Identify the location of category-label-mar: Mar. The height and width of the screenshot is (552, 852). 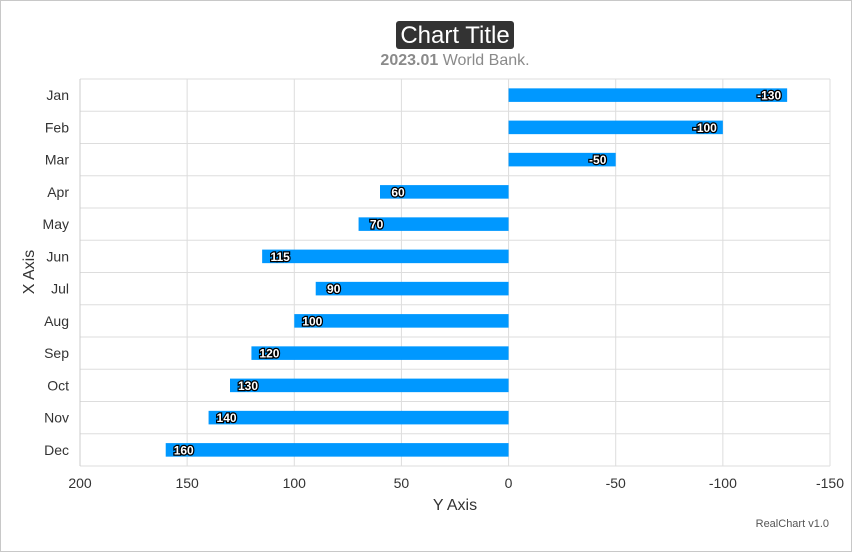
(57, 160).